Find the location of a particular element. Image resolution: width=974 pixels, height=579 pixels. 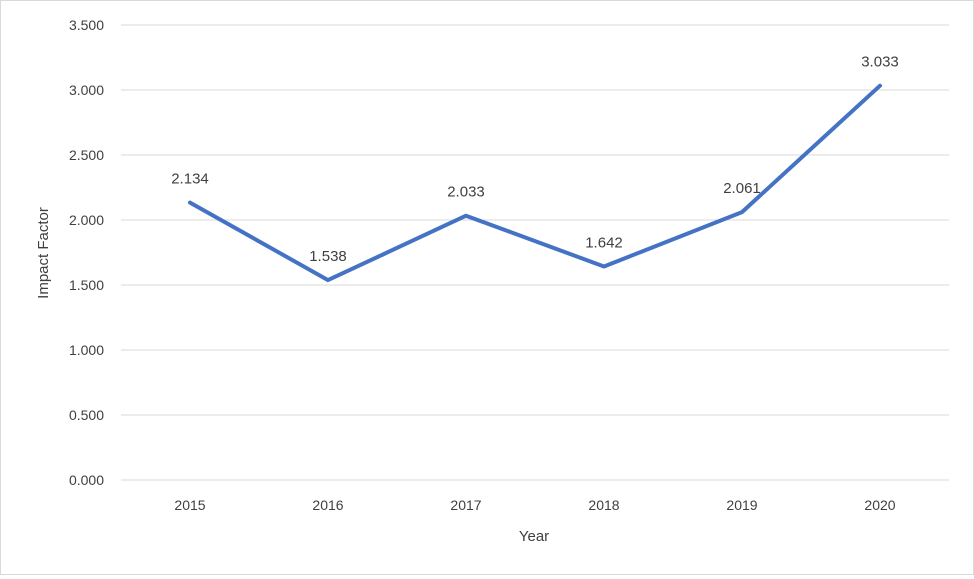

x-tick-label: 2020 is located at coordinates (879, 505).